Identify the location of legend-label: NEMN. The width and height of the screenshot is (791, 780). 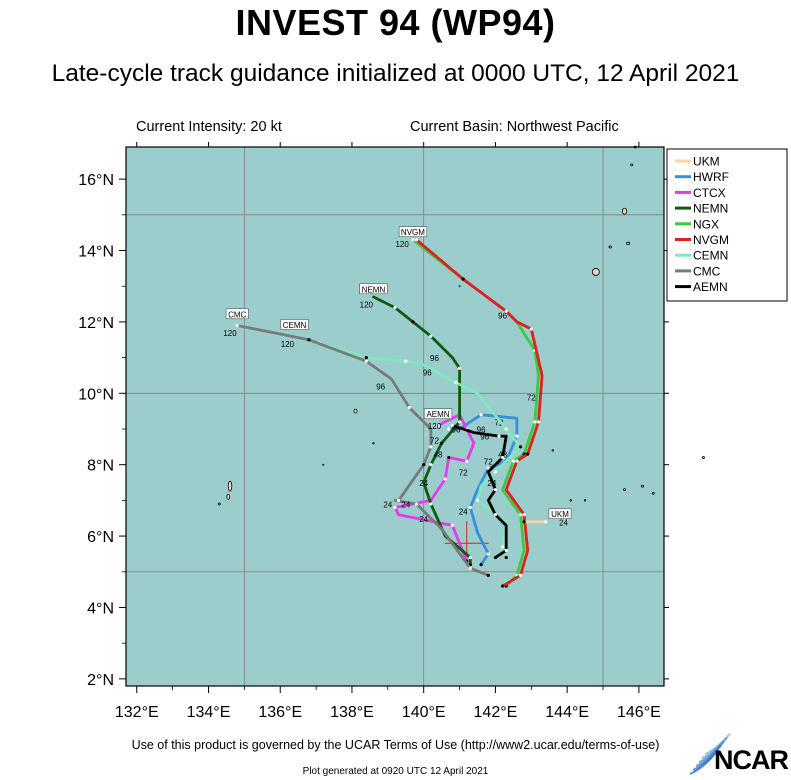
(710, 209).